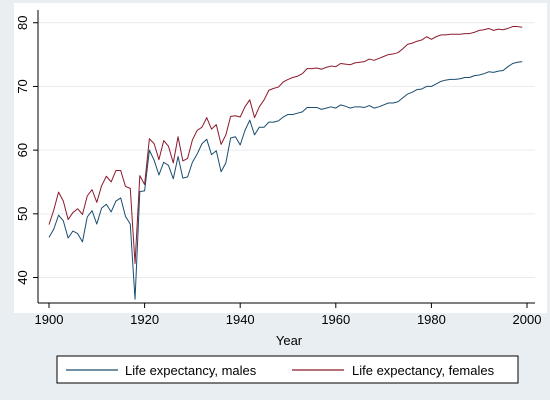  What do you see at coordinates (191, 370) in the screenshot?
I see `legend-label-males: Life expectancy, males` at bounding box center [191, 370].